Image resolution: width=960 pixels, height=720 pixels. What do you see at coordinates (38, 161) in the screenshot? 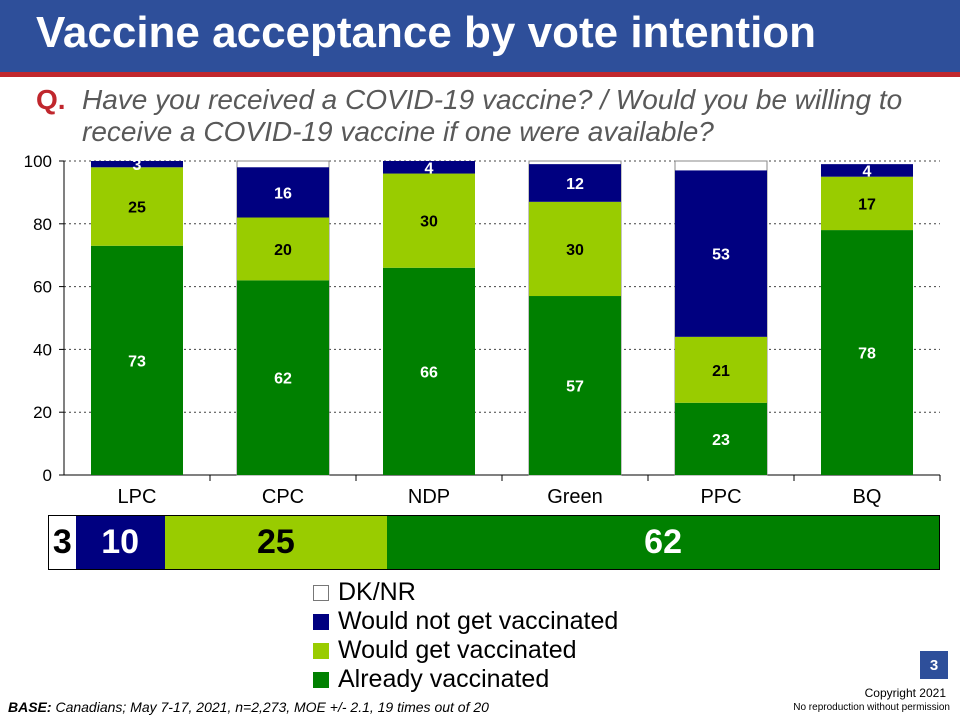
I see `y-tick-label: 100` at bounding box center [38, 161].